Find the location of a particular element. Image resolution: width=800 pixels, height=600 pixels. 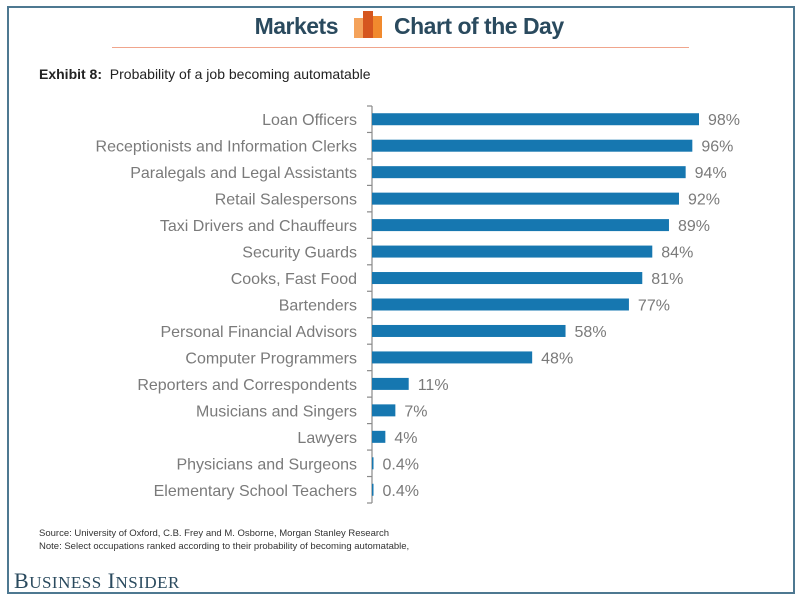

category-label: Reporters and Correspondents is located at coordinates (247, 385).